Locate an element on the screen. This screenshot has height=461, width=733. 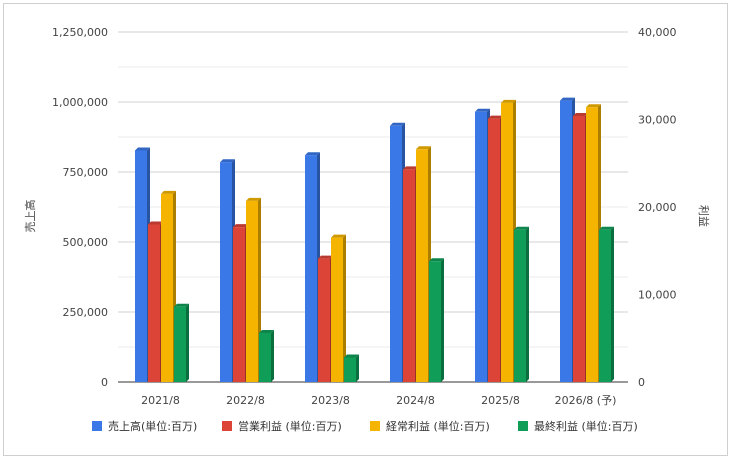
x-axis-ticks: 2021/8 2022/8 2023/8 2024/8 2025/8 2026/8 (予) is located at coordinates (378, 400).